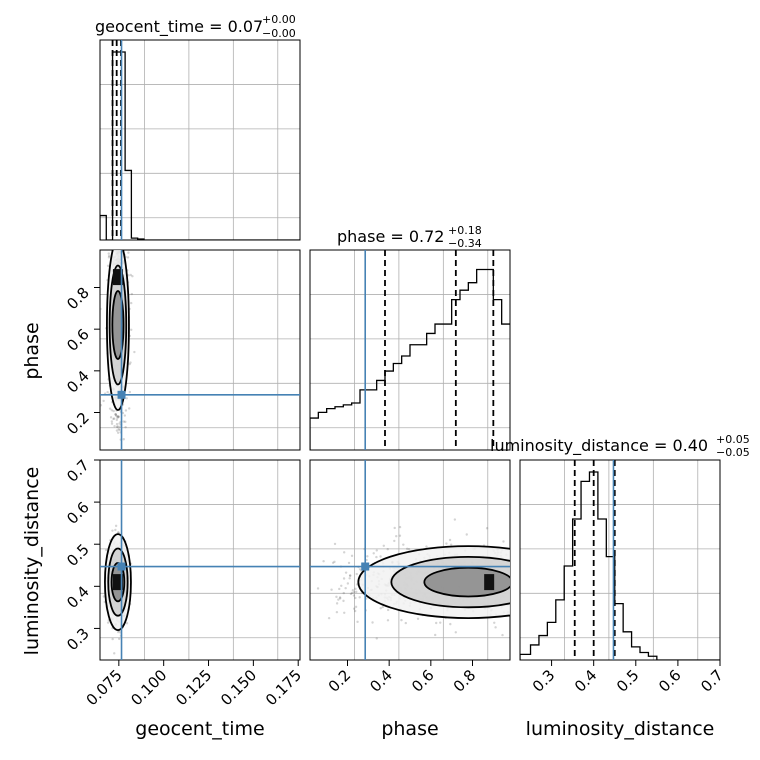  Describe the element at coordinates (148, 687) in the screenshot. I see `x-tick-label: 0.100` at that location.